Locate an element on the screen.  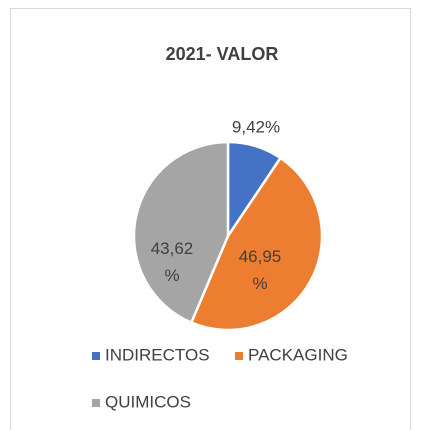
legend-label: PACKAGING is located at coordinates (298, 354).